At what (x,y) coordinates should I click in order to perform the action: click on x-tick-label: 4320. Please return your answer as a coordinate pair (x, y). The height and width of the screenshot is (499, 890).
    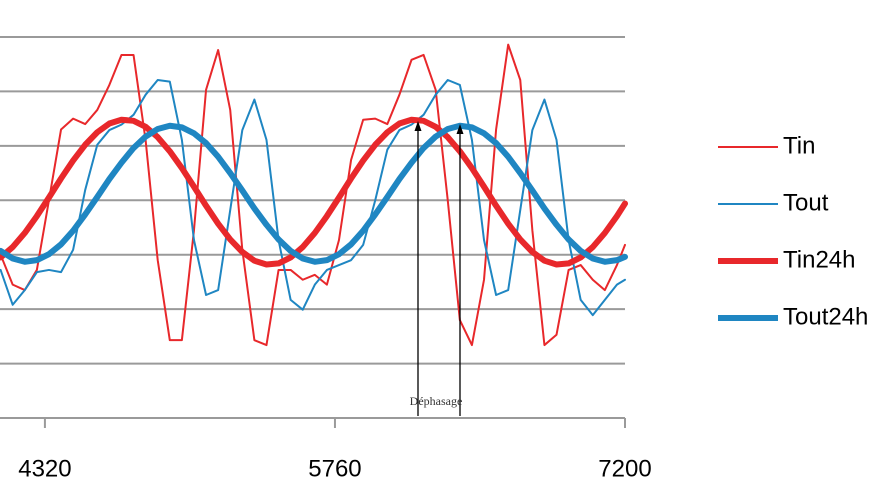
    Looking at the image, I should click on (44, 468).